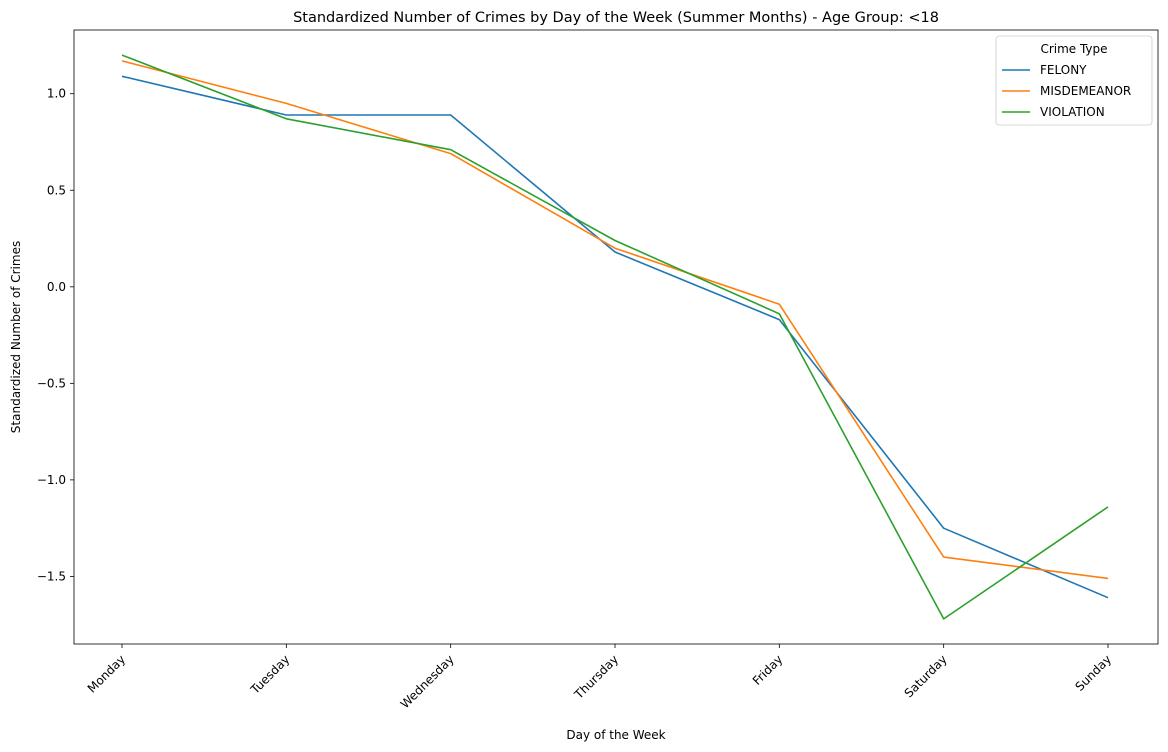  Describe the element at coordinates (16, 337) in the screenshot. I see `y-axis-label: Standardized Number of Crimes` at that location.